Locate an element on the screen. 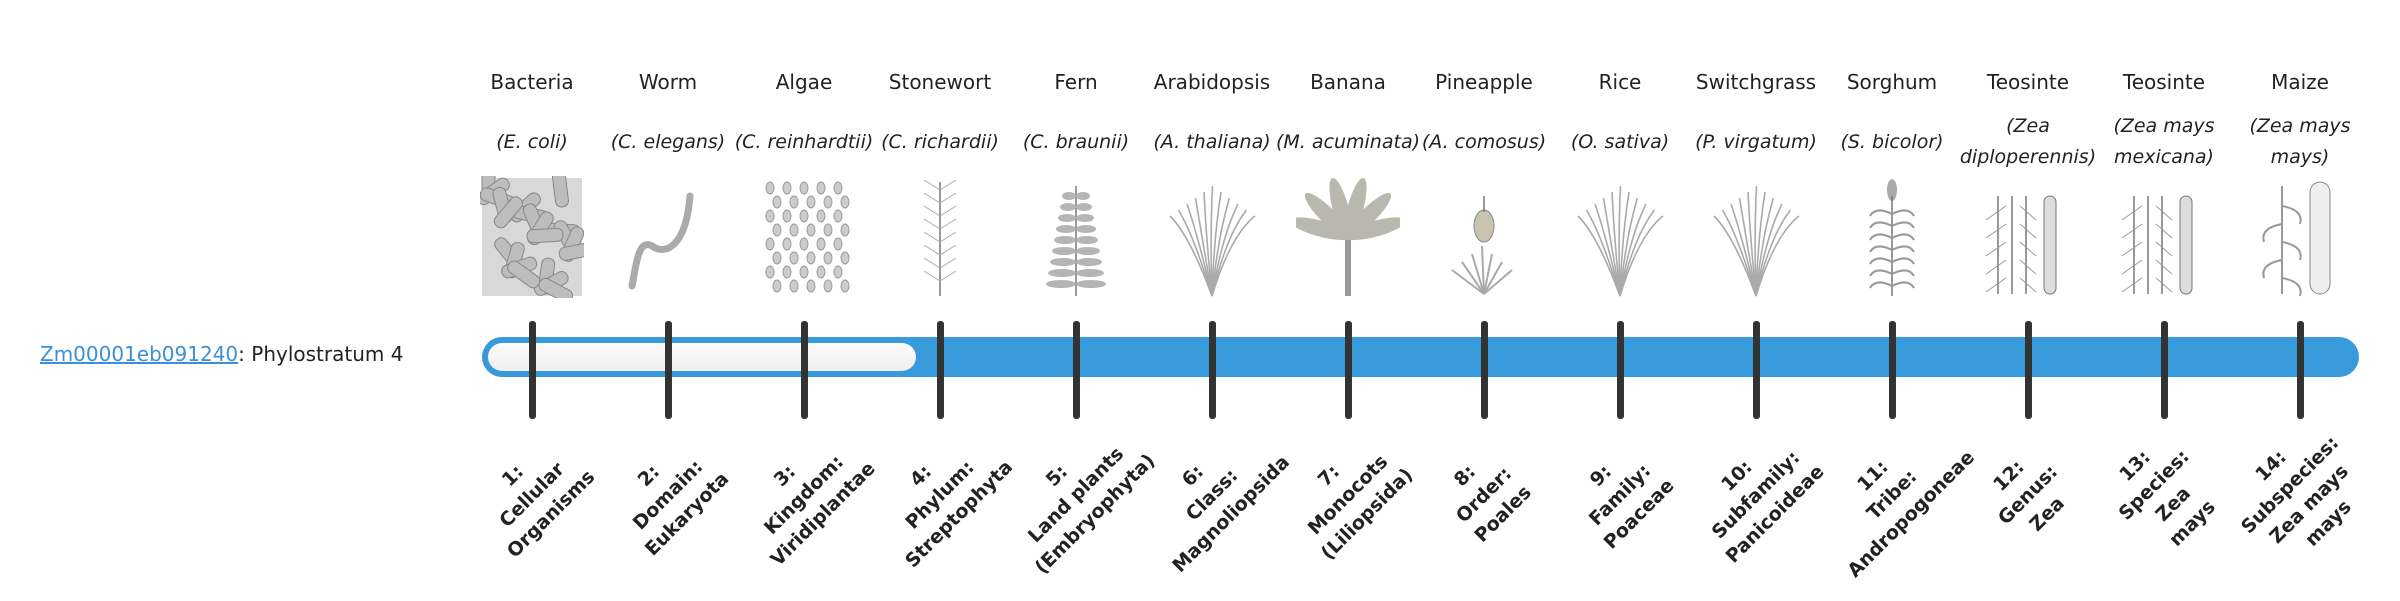 The width and height of the screenshot is (2400, 601). rice-icon is located at coordinates (1620, 237).